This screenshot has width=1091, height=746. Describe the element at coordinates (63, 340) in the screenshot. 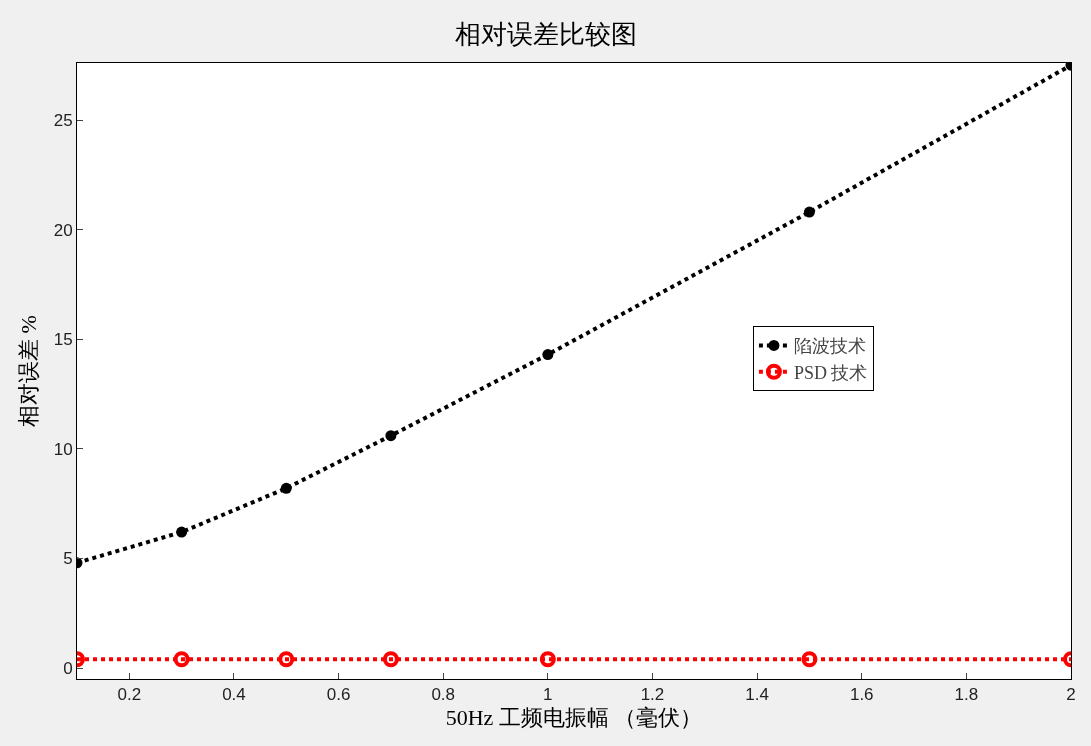

I see `y-tick-label: 15` at that location.